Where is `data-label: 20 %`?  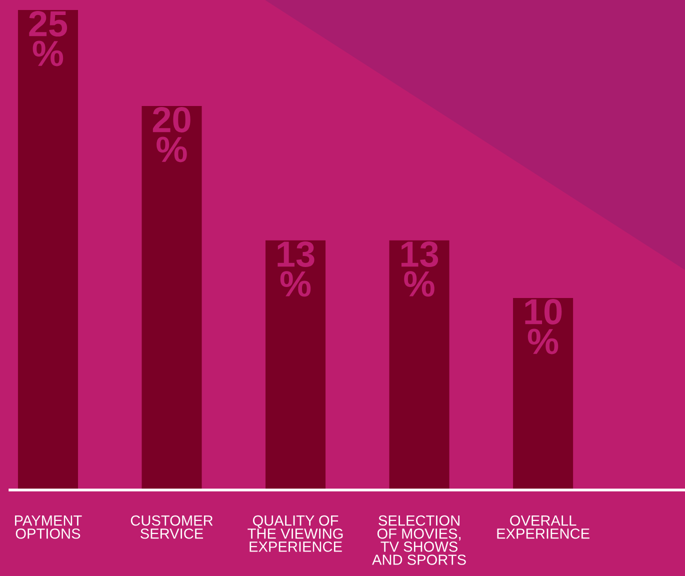 data-label: 20 % is located at coordinates (171, 134).